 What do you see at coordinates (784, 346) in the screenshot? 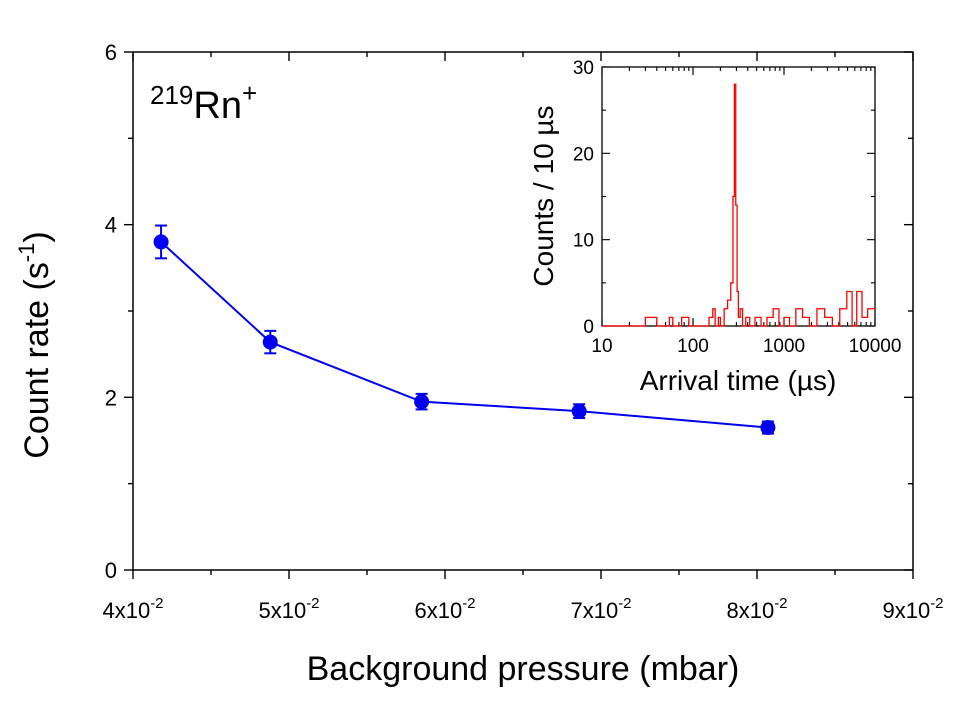
I see `inset-x-tick-label: 1000` at bounding box center [784, 346].